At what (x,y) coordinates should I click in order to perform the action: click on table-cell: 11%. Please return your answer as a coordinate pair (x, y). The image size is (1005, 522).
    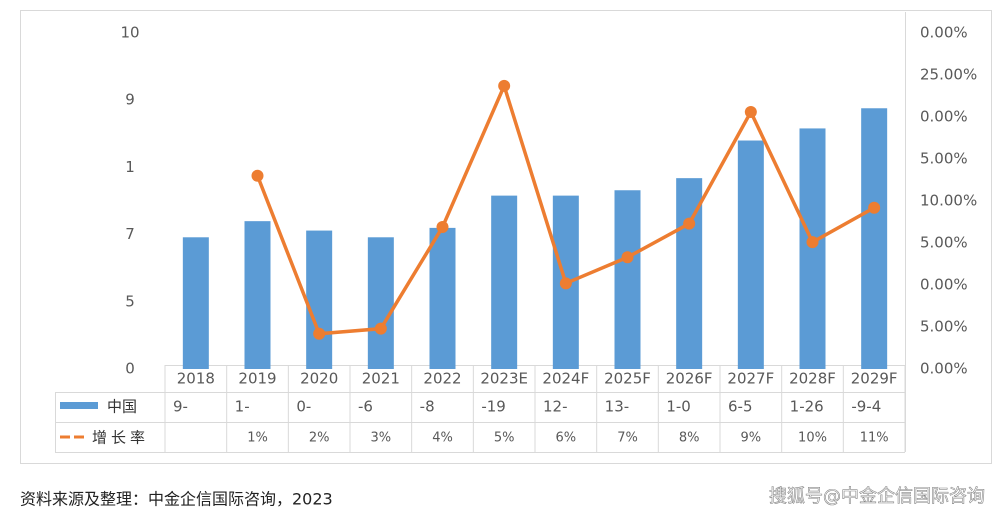
    Looking at the image, I should click on (874, 438).